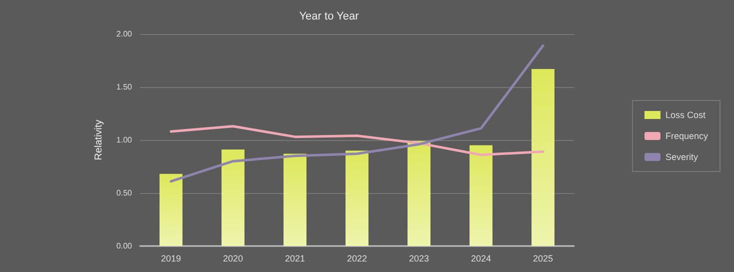 The width and height of the screenshot is (734, 272). I want to click on x-tick-label: 2021, so click(295, 259).